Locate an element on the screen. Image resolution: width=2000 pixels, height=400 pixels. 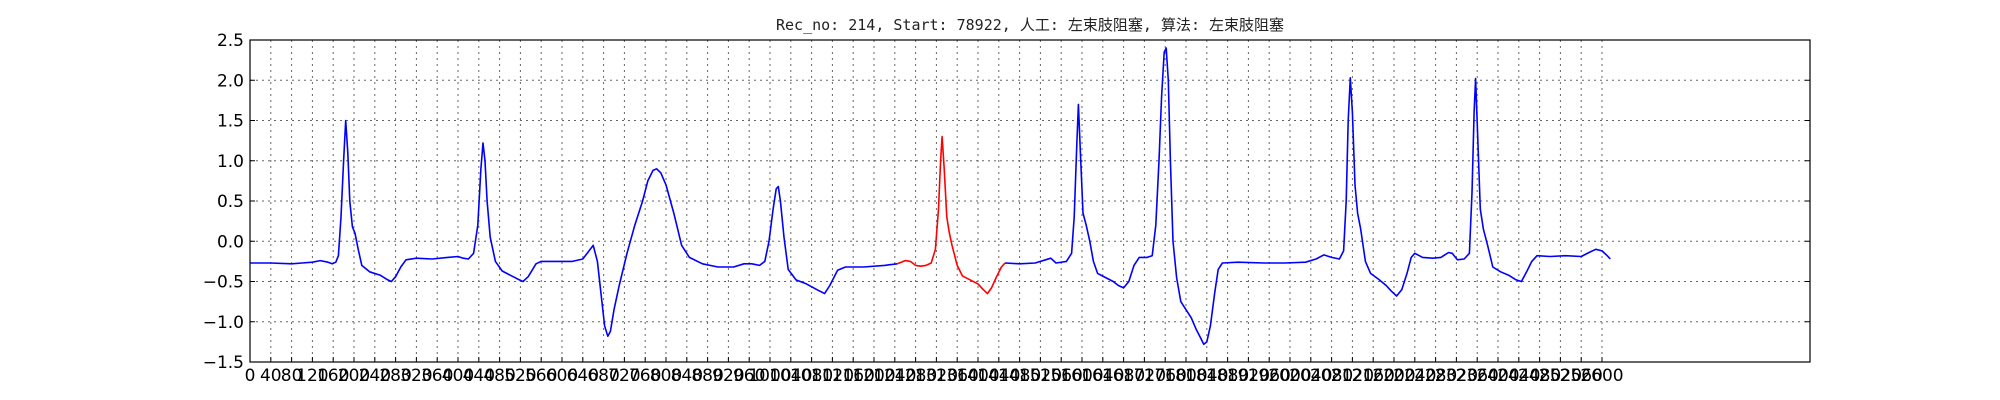
x-tick-label: 1400 is located at coordinates (977, 376).